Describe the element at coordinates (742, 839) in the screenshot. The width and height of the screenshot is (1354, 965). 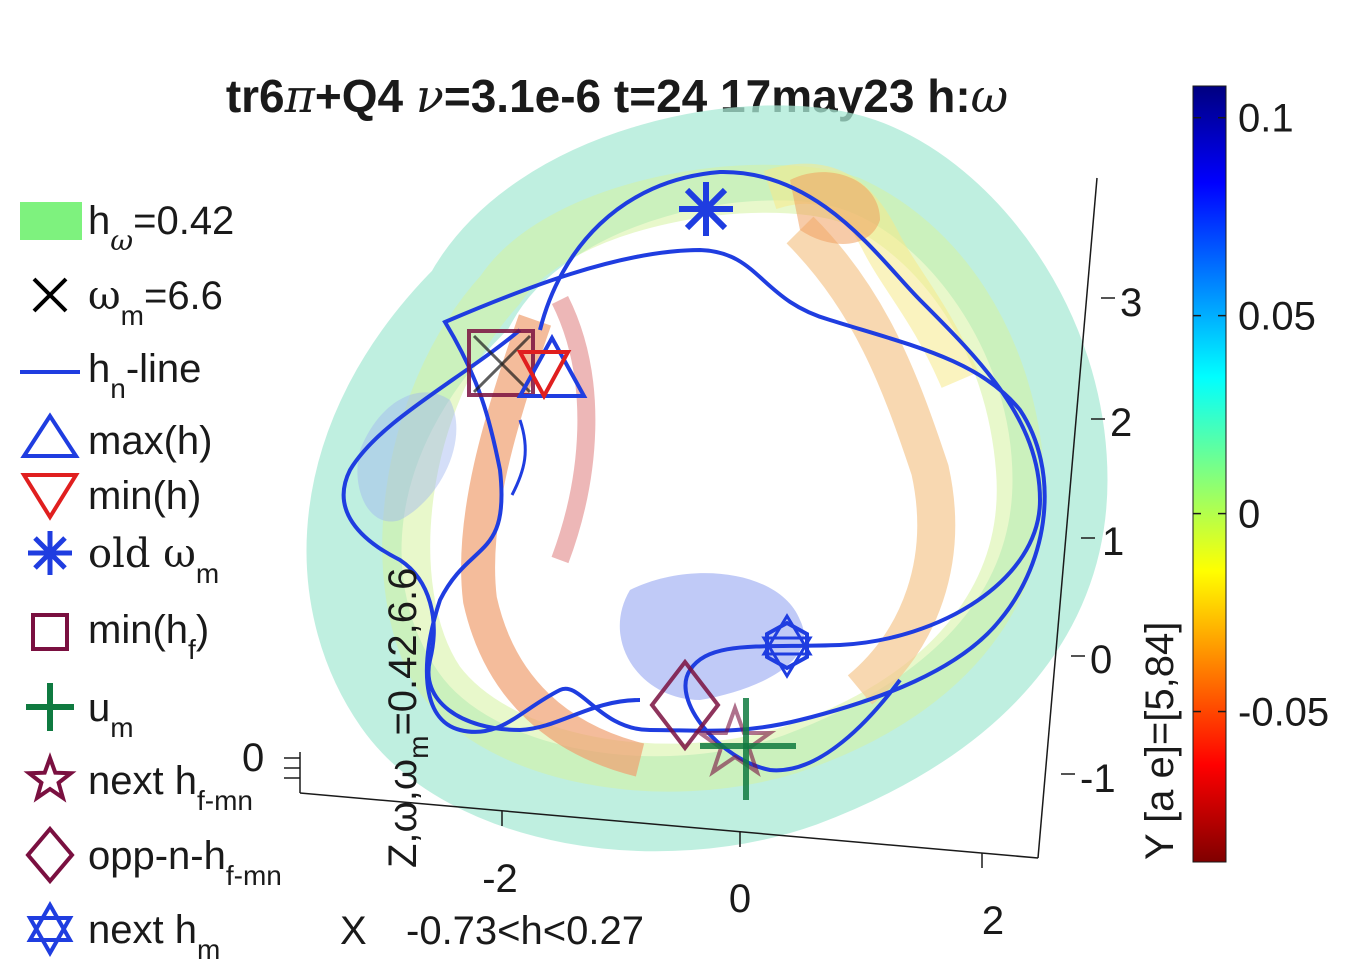
I see `x-tick-marks` at that location.